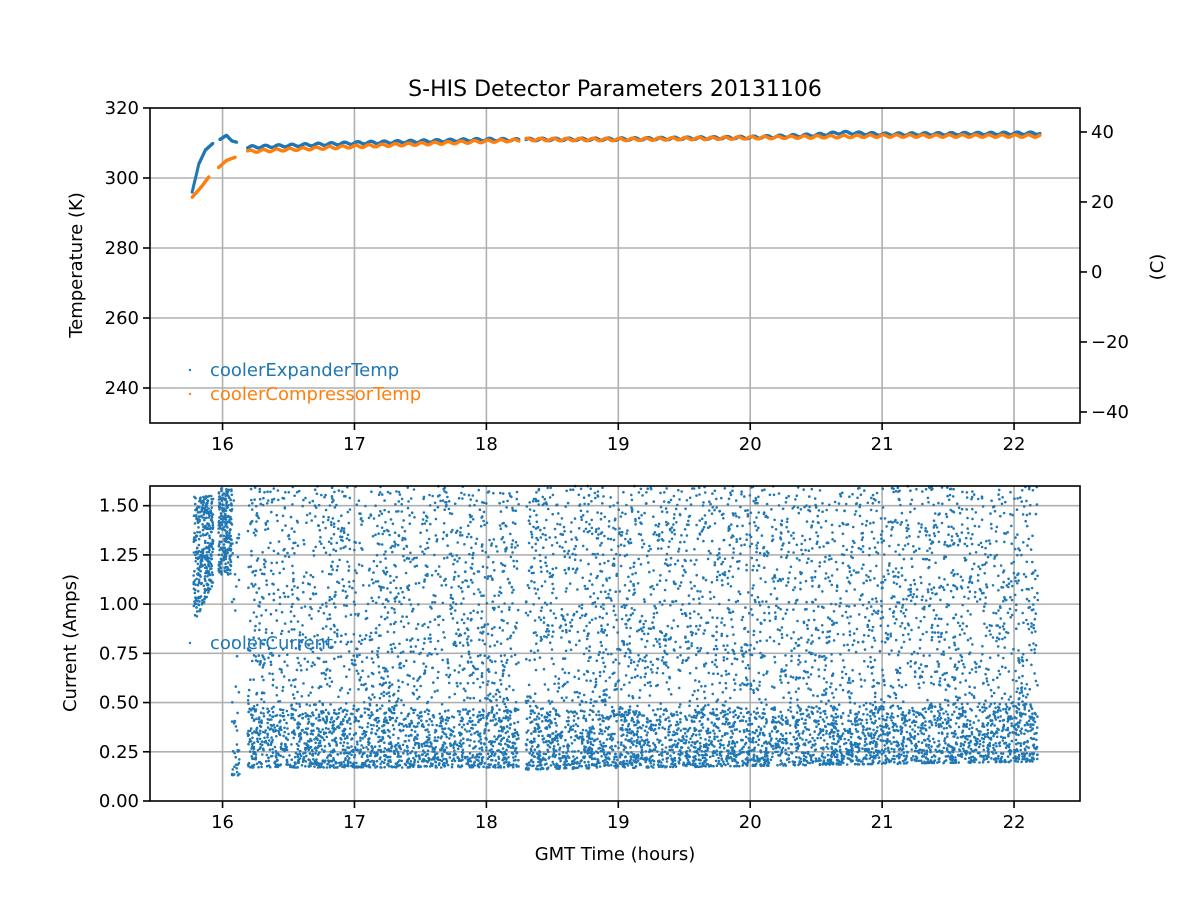 The height and width of the screenshot is (904, 1200). Describe the element at coordinates (1102, 202) in the screenshot. I see `right-y-tick-label: 20` at that location.